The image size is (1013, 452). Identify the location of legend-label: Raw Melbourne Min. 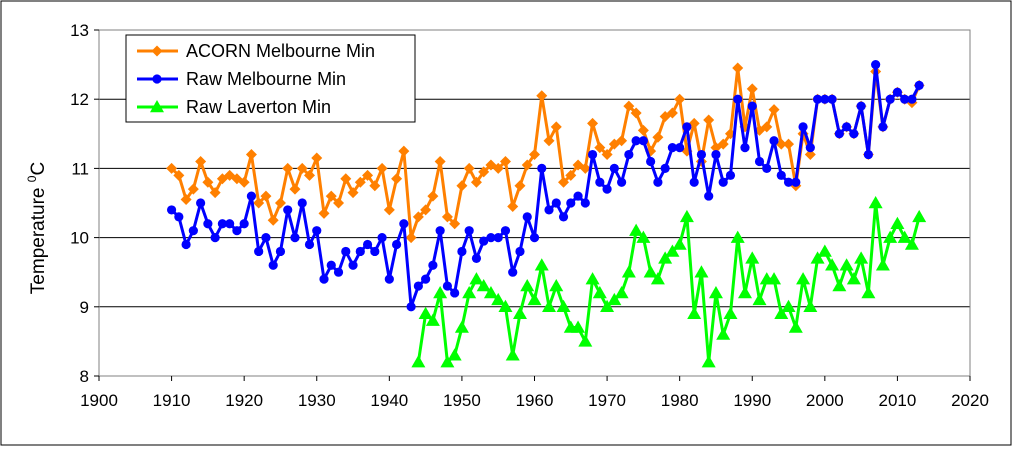
(266, 79).